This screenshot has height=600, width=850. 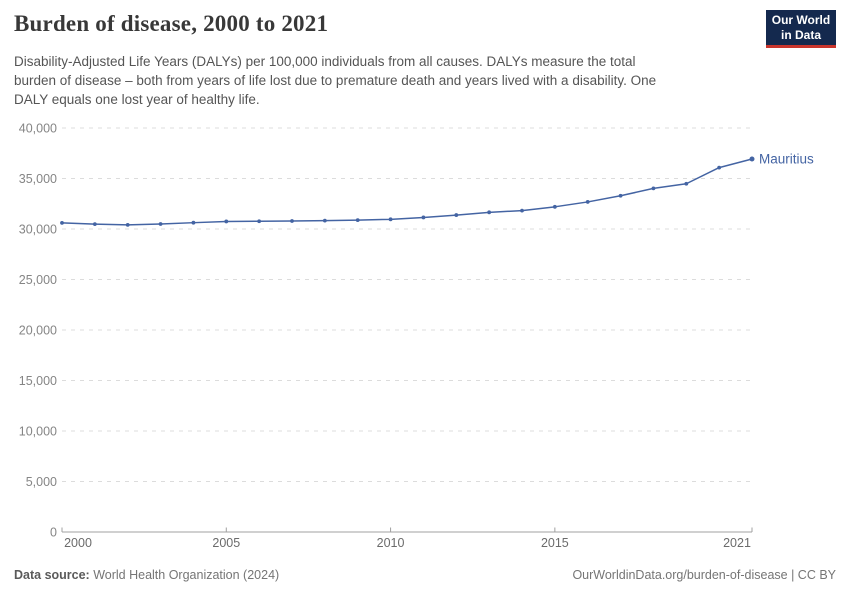 What do you see at coordinates (407, 543) in the screenshot?
I see `x-axis-tick-labels: 2000 2005 2010 2015 2021` at bounding box center [407, 543].